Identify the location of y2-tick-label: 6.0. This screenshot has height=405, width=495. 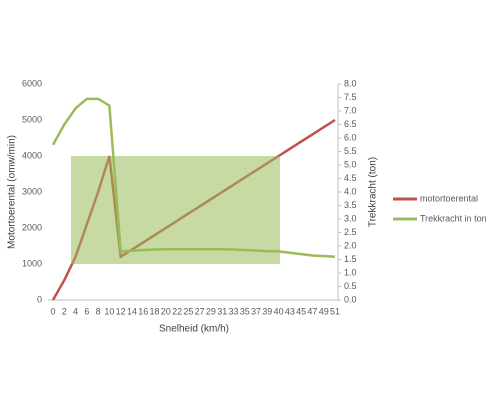
(350, 137).